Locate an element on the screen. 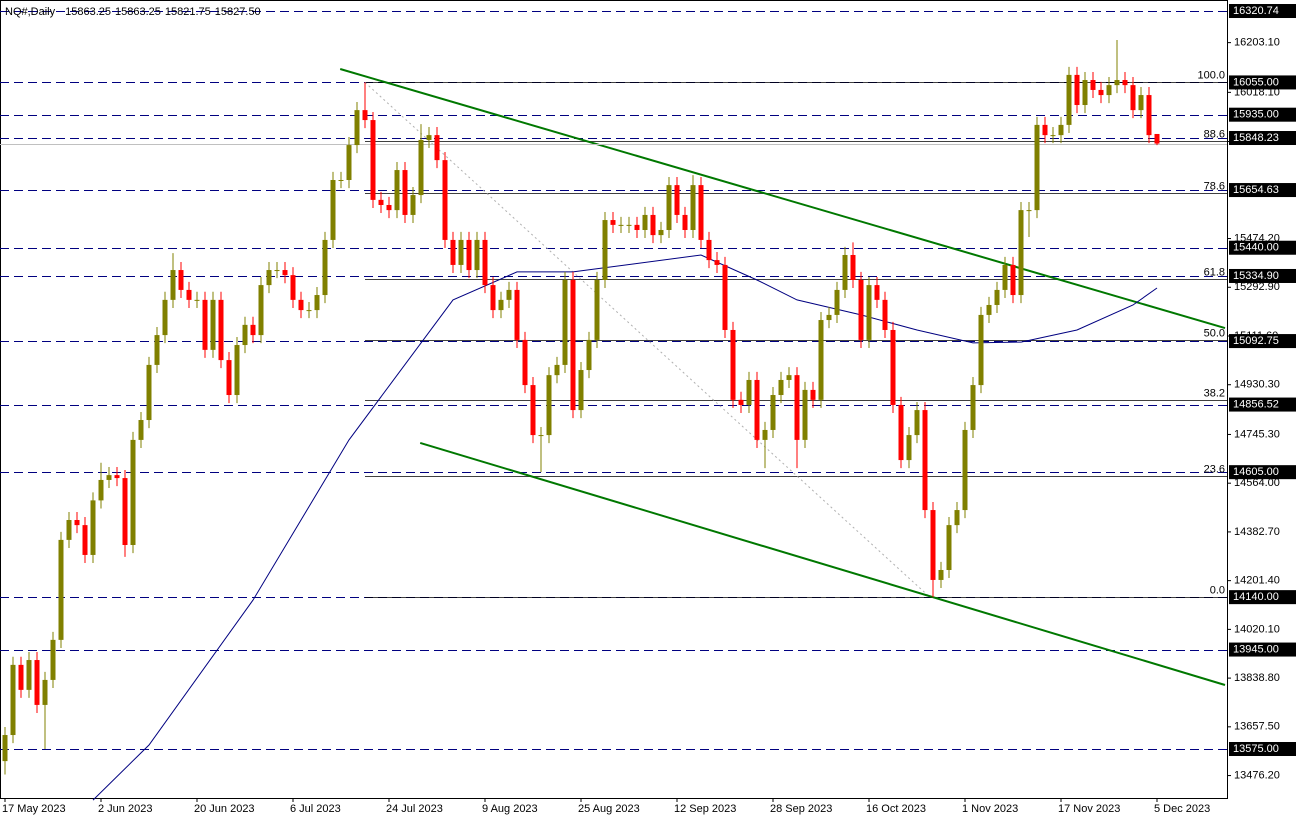 This screenshot has width=1298, height=820. level-label: 14856.52 is located at coordinates (1256, 404).